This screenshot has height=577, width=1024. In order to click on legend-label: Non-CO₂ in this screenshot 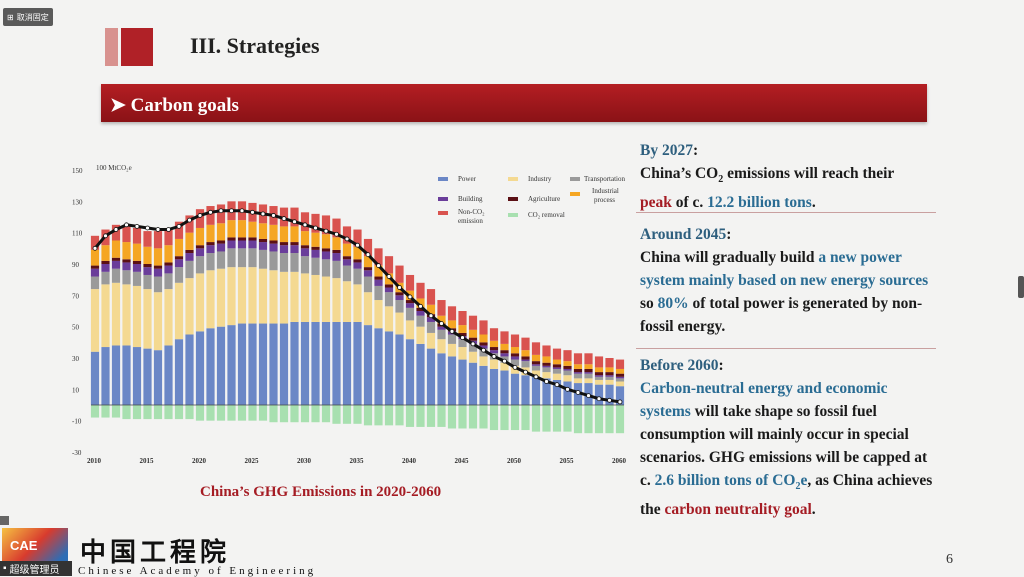, I will do `click(471, 212)`.